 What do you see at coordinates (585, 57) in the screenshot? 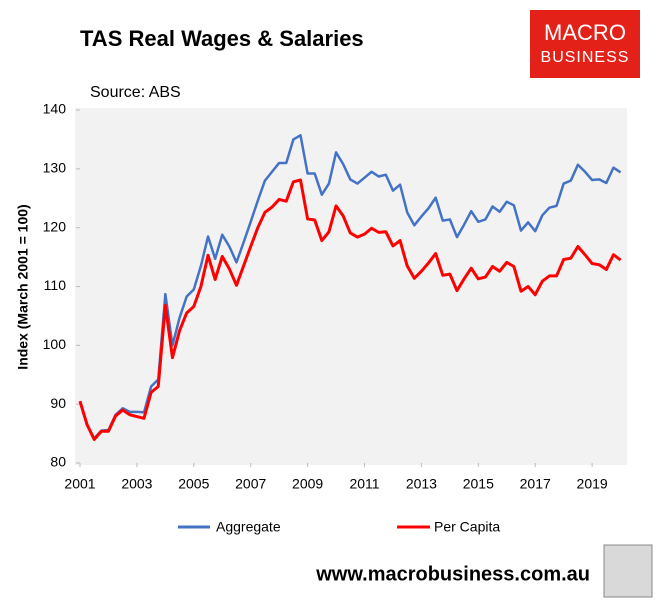
I see `logo-text: BUSINESS` at bounding box center [585, 57].